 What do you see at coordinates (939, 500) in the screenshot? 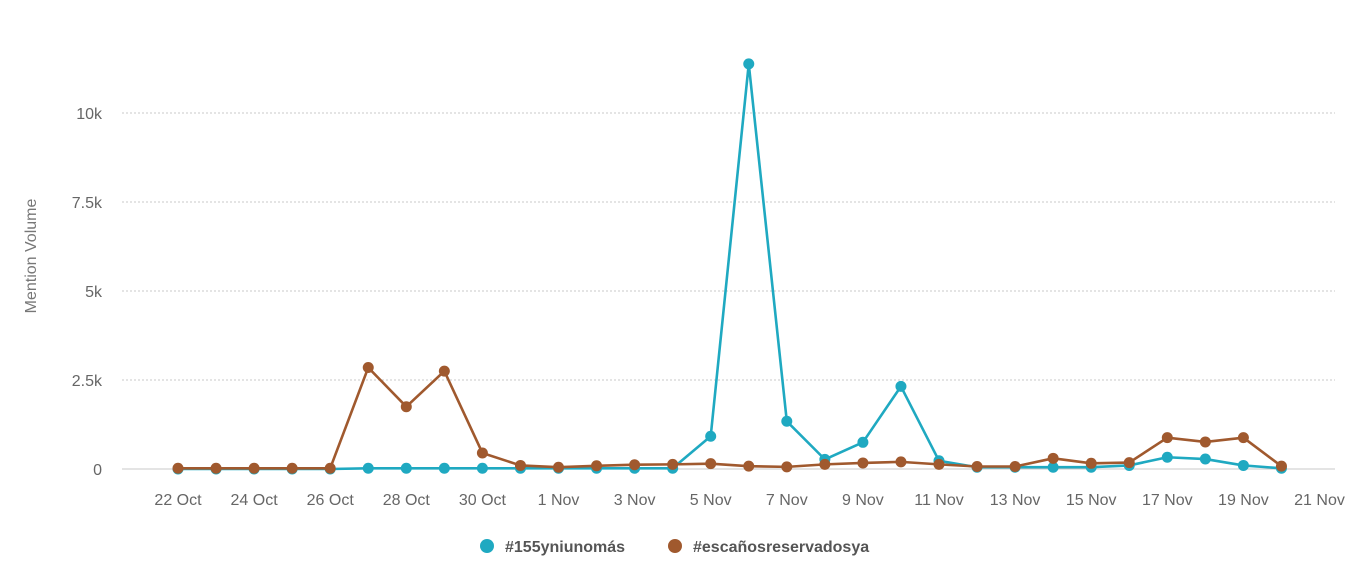
I see `x-tick-label: 11 Nov` at bounding box center [939, 500].